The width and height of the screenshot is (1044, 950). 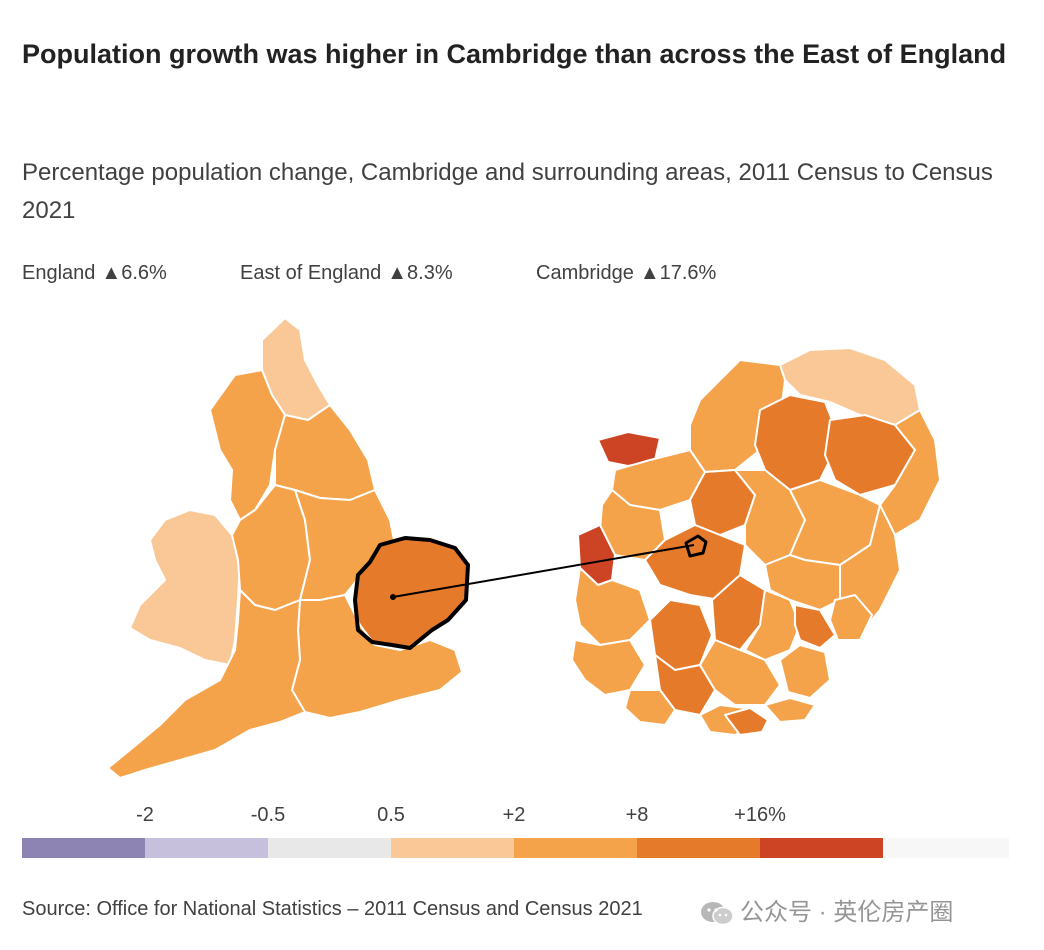 I want to click on region-wales, so click(x=185, y=587).